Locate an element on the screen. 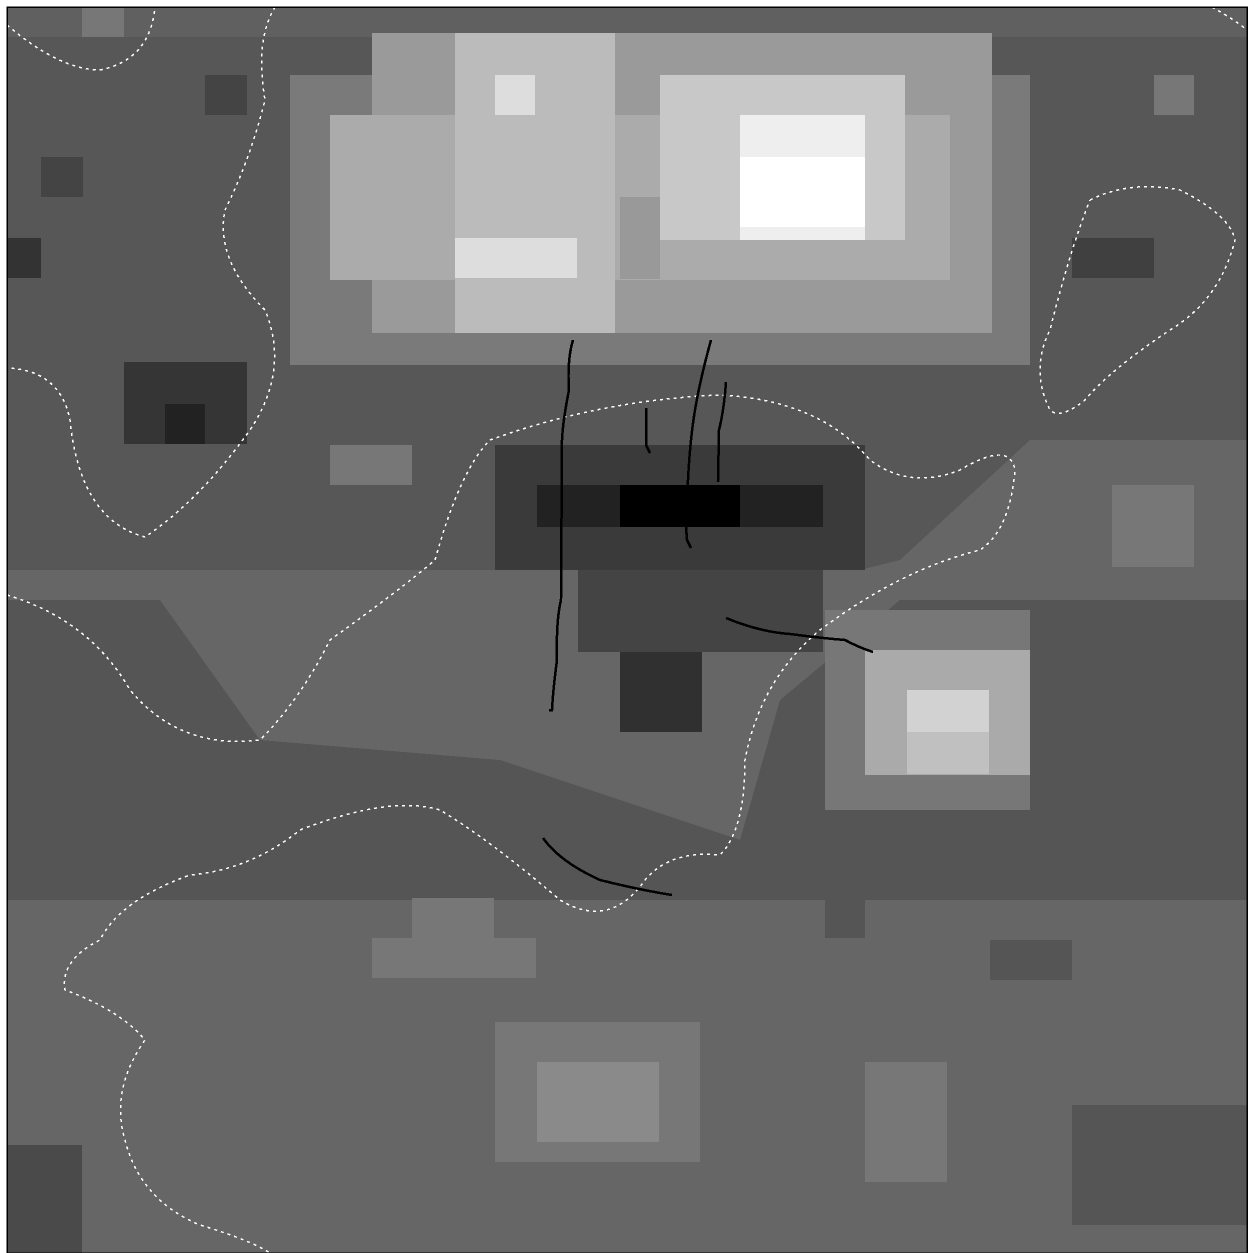  dark-core is located at coordinates (680, 506).